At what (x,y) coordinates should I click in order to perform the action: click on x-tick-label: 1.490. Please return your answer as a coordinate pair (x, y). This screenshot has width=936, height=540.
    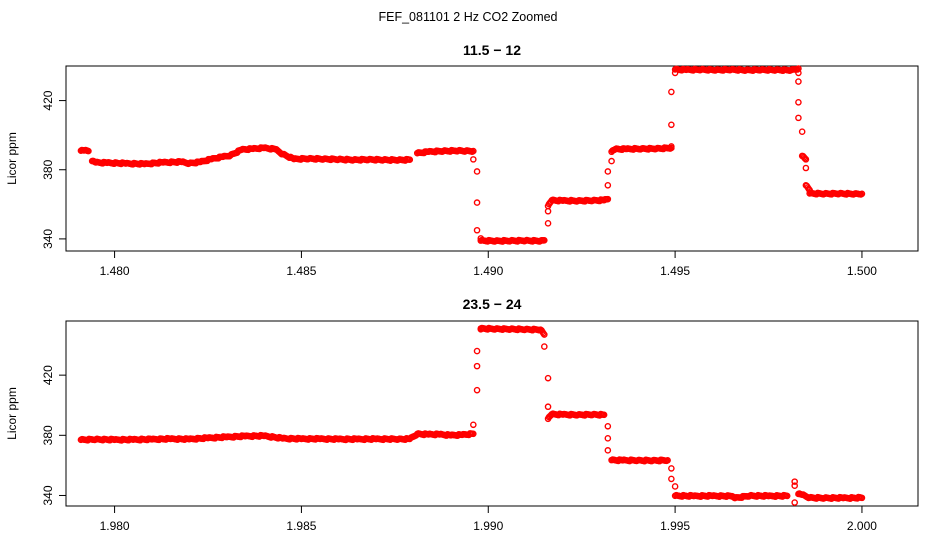
    Looking at the image, I should click on (488, 271).